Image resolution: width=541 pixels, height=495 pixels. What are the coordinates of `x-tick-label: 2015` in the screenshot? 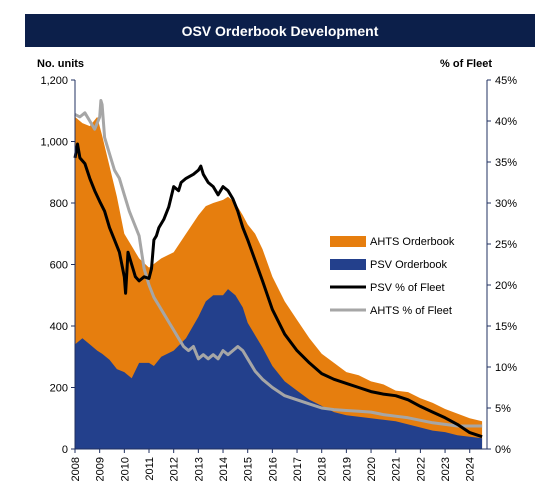 It's located at (249, 469).